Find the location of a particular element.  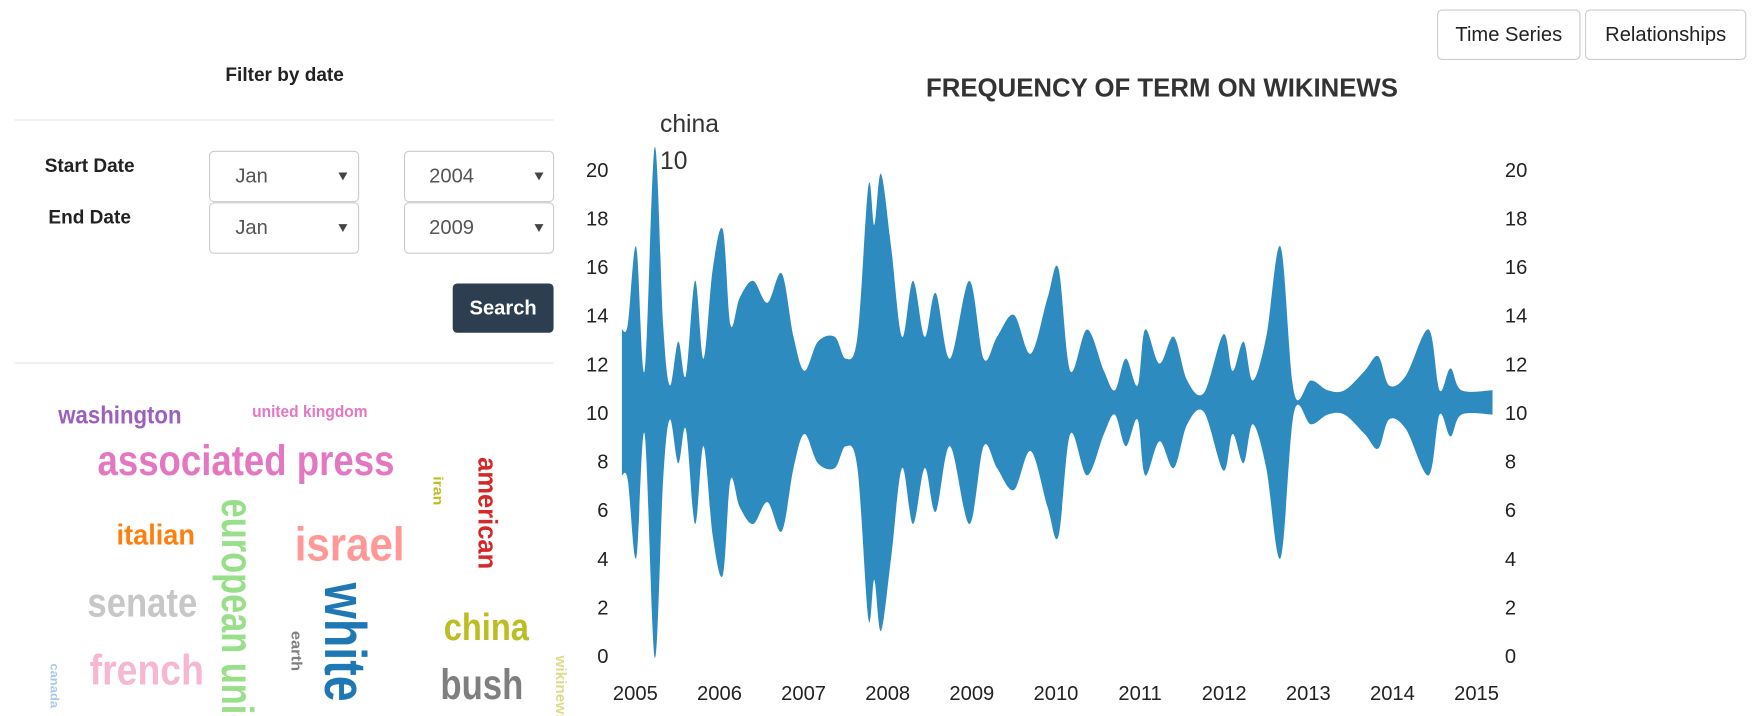

search-label: Search is located at coordinates (503, 309).